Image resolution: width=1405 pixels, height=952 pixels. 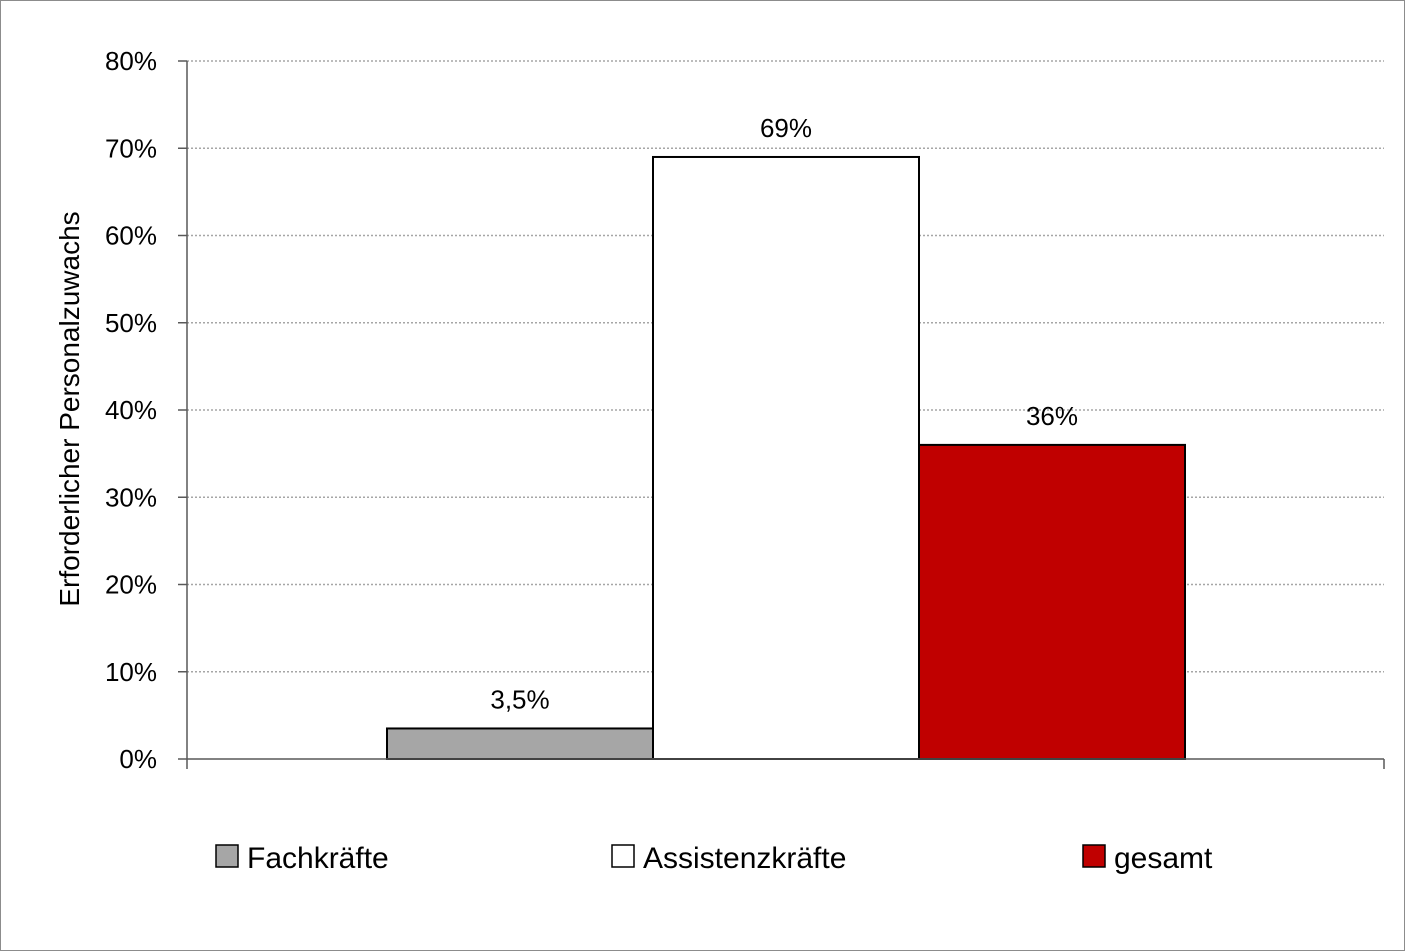 What do you see at coordinates (1052, 416) in the screenshot?
I see `data-label: 36%` at bounding box center [1052, 416].